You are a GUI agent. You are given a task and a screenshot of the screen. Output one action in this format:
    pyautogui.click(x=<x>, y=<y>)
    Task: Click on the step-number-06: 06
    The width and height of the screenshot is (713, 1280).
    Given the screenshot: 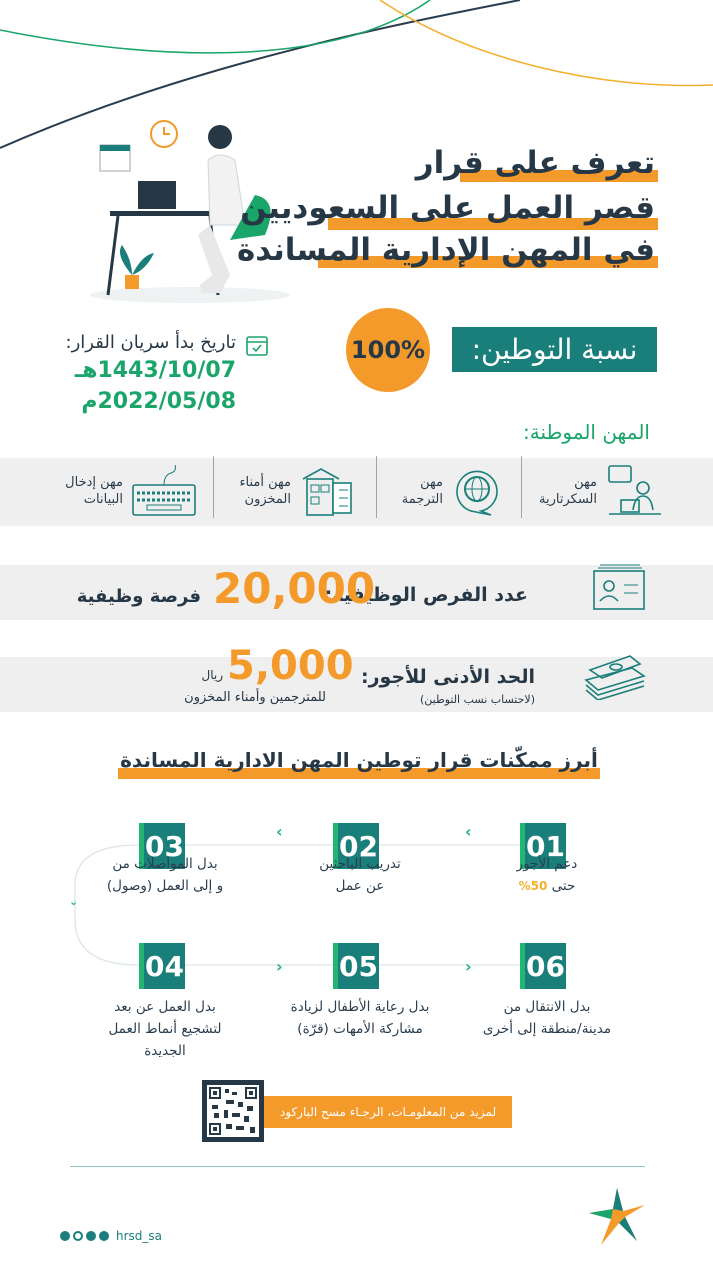 What is the action you would take?
    pyautogui.click(x=543, y=966)
    